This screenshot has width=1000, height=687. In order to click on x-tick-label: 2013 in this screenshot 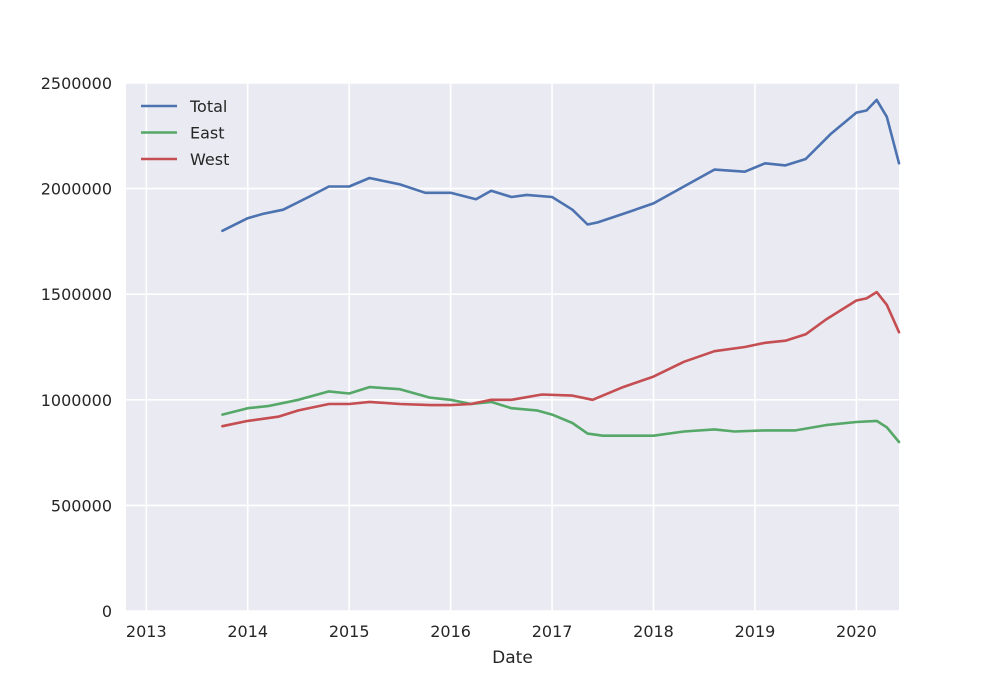, I will do `click(146, 631)`.